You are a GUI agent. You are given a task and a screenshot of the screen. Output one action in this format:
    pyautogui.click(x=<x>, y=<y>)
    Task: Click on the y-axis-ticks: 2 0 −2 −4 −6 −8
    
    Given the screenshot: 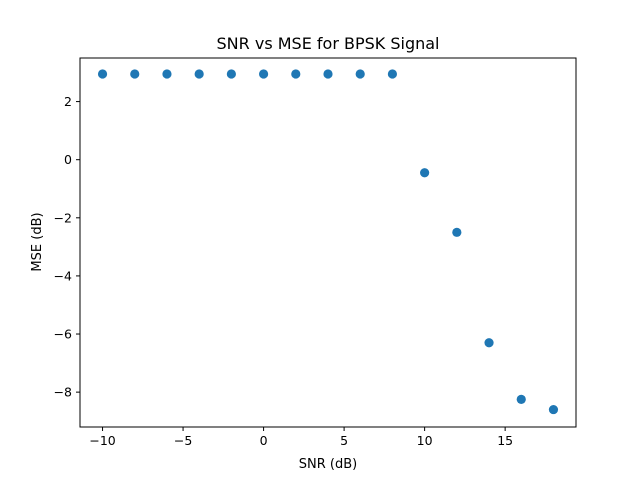 What is the action you would take?
    pyautogui.click(x=67, y=247)
    